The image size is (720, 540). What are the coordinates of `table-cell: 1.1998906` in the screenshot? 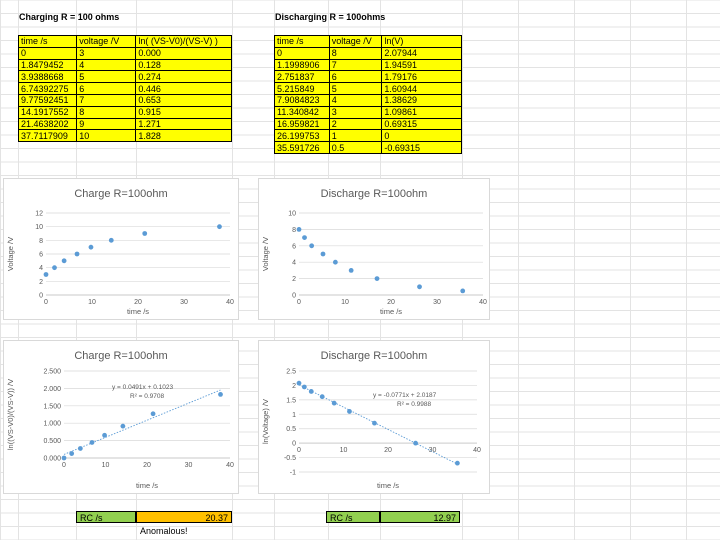 It's located at (302, 65).